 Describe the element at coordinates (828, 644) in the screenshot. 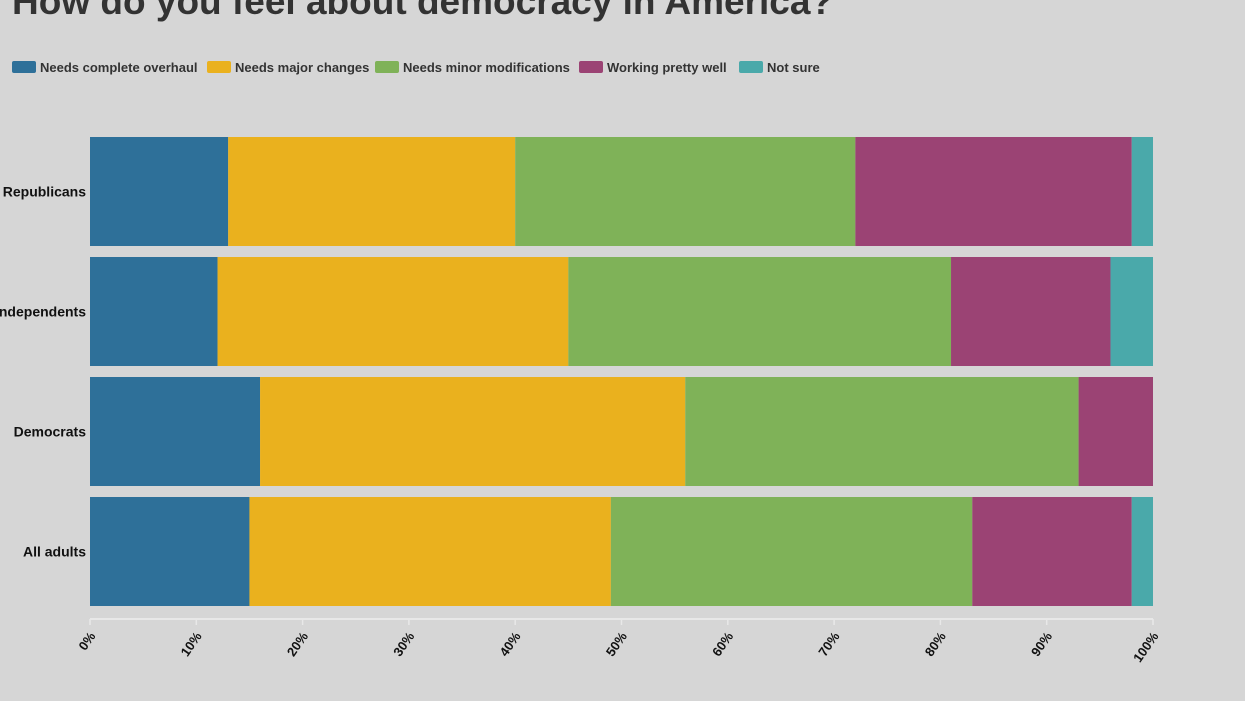

I see `x-tick-label: 70%` at that location.